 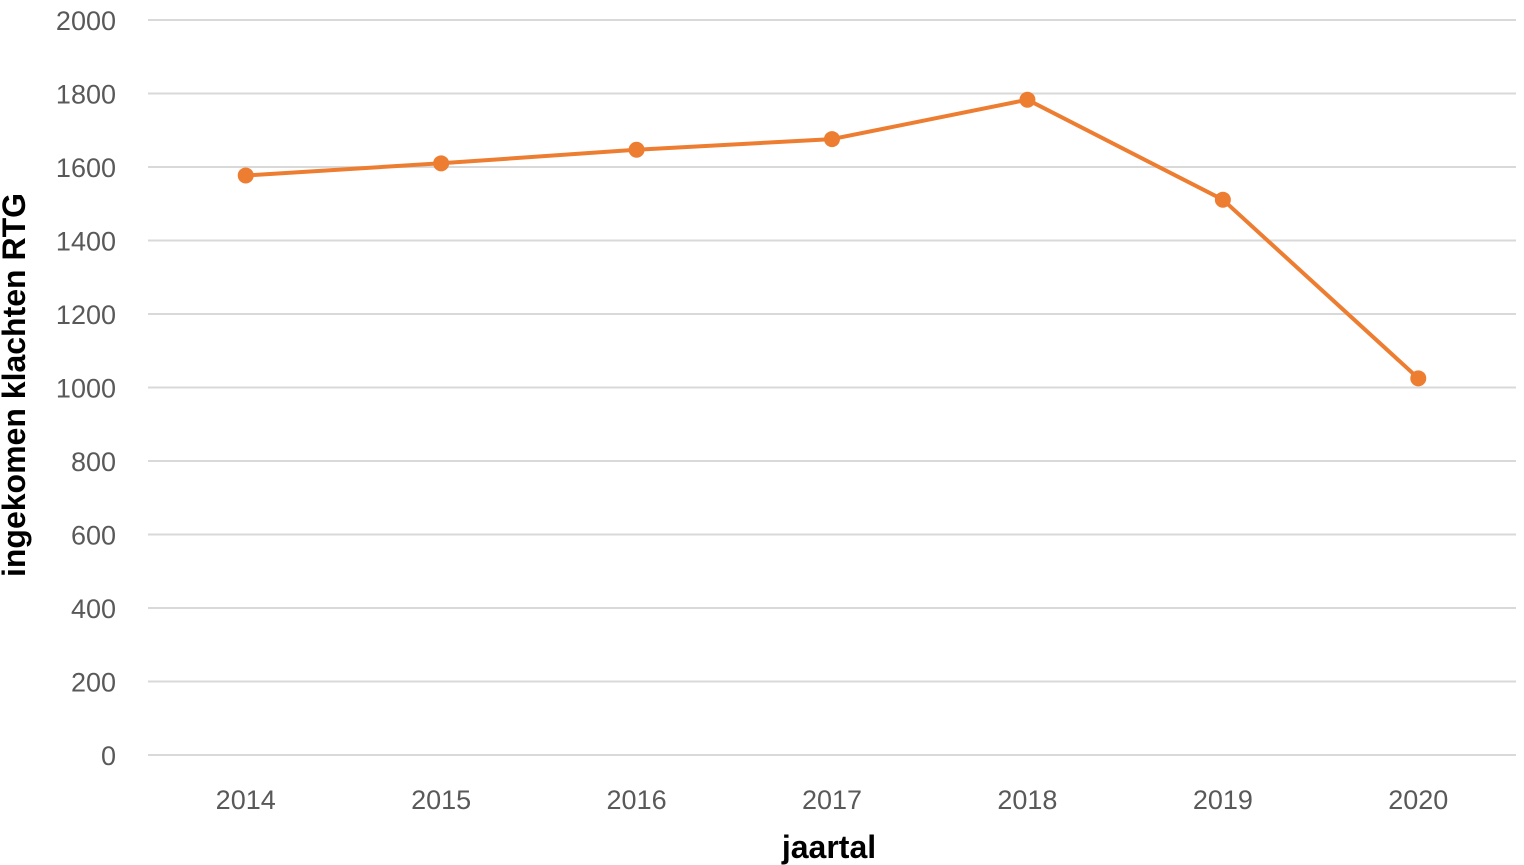 What do you see at coordinates (86, 95) in the screenshot?
I see `y-tick-label: 1800` at bounding box center [86, 95].